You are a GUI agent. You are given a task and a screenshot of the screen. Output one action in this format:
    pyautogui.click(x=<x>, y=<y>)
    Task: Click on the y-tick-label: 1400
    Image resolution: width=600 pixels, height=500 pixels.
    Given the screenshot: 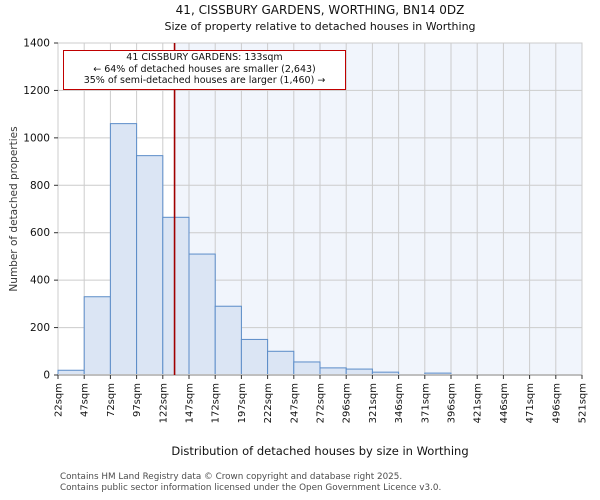 What is the action you would take?
    pyautogui.click(x=36, y=44)
    